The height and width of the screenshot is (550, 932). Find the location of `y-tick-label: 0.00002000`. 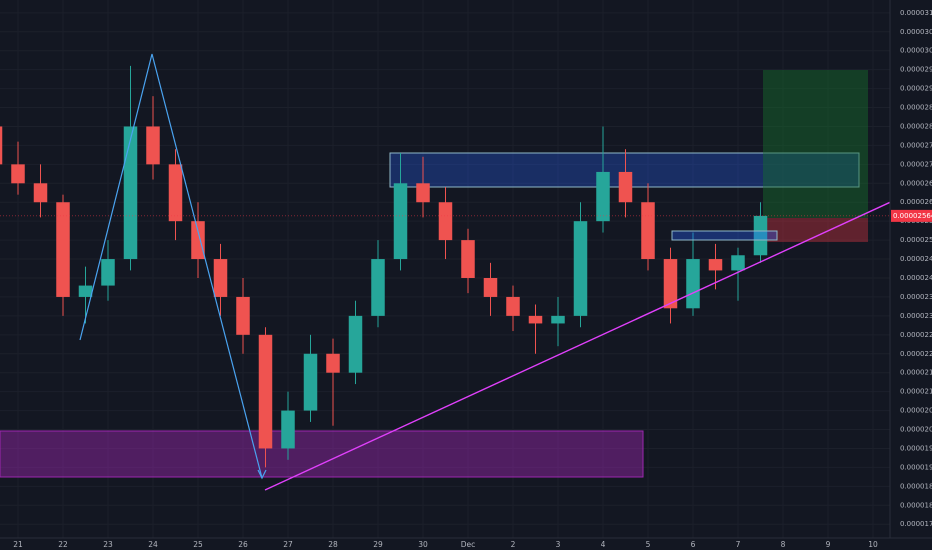

y-tick-label: 0.00002000 is located at coordinates (916, 430).